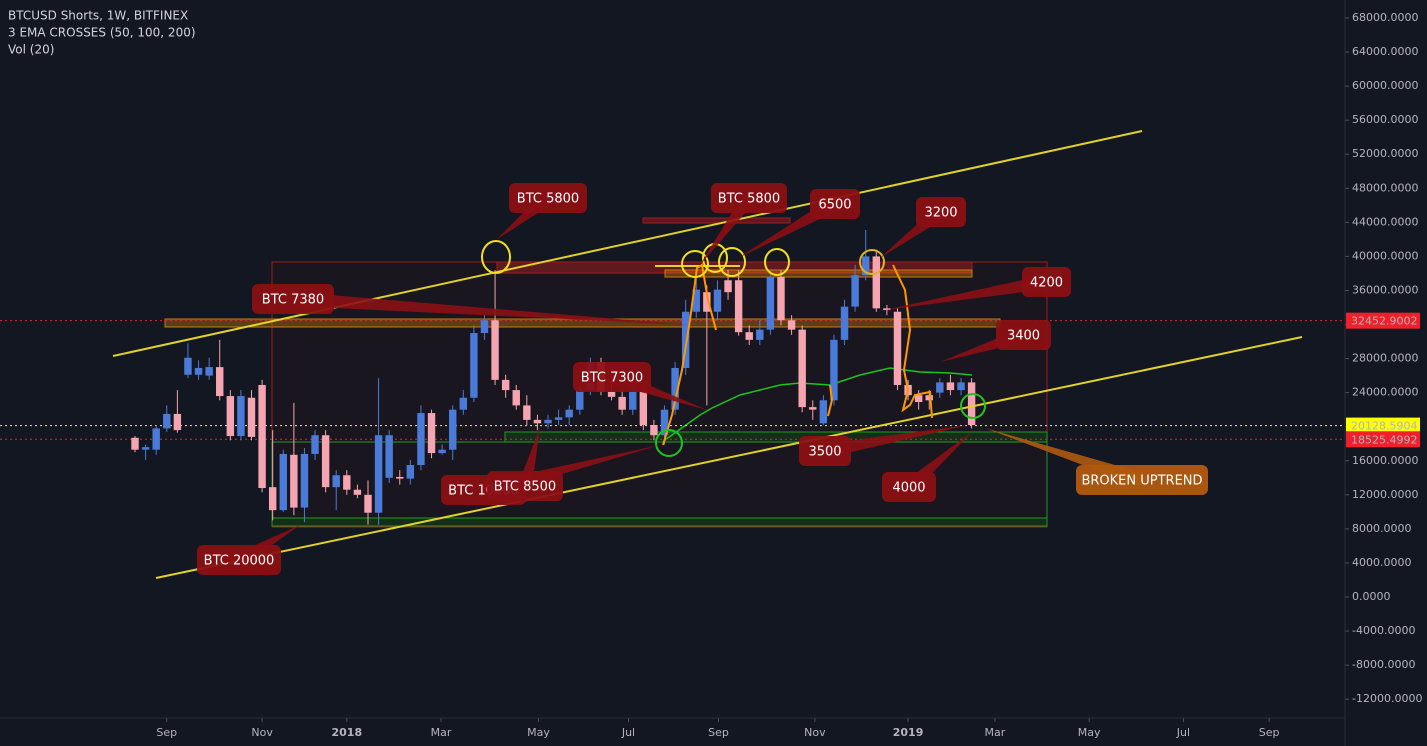 The width and height of the screenshot is (1427, 746). What do you see at coordinates (718, 732) in the screenshot?
I see `x-tick-label: Sep` at bounding box center [718, 732].